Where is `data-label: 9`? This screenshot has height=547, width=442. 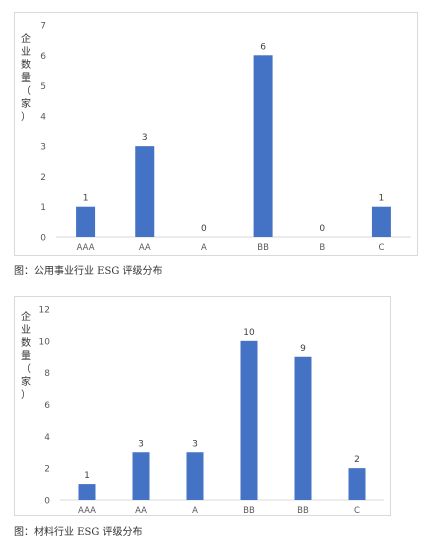 data-label: 9 is located at coordinates (303, 349).